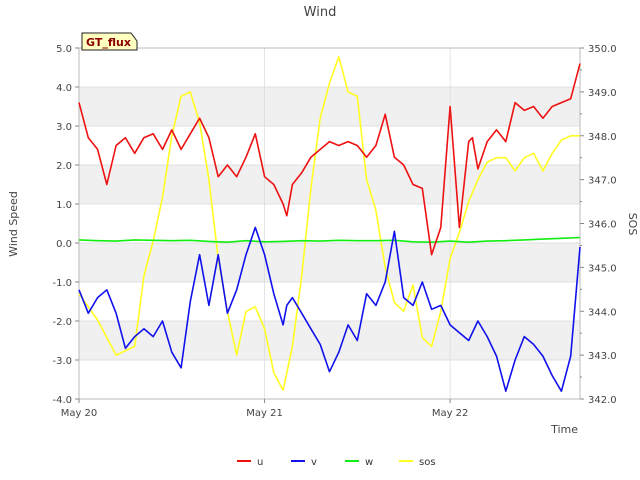 This screenshot has height=480, width=640. What do you see at coordinates (314, 462) in the screenshot?
I see `legend-label-v: v` at bounding box center [314, 462].